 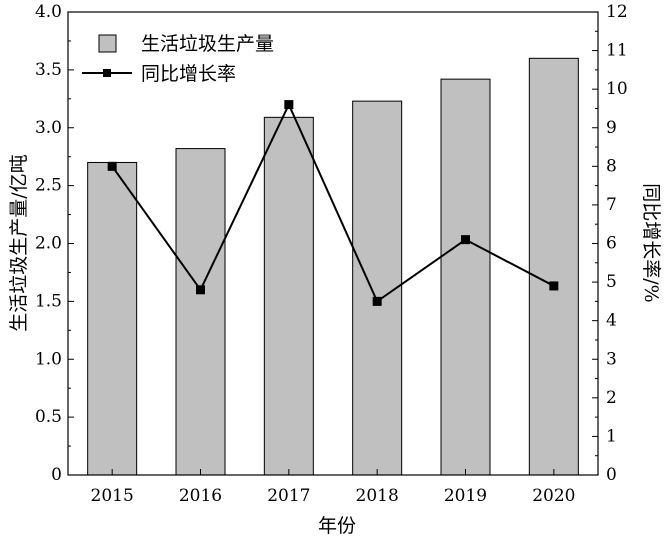 What do you see at coordinates (553, 496) in the screenshot?
I see `x-tick-label: 2020` at bounding box center [553, 496].